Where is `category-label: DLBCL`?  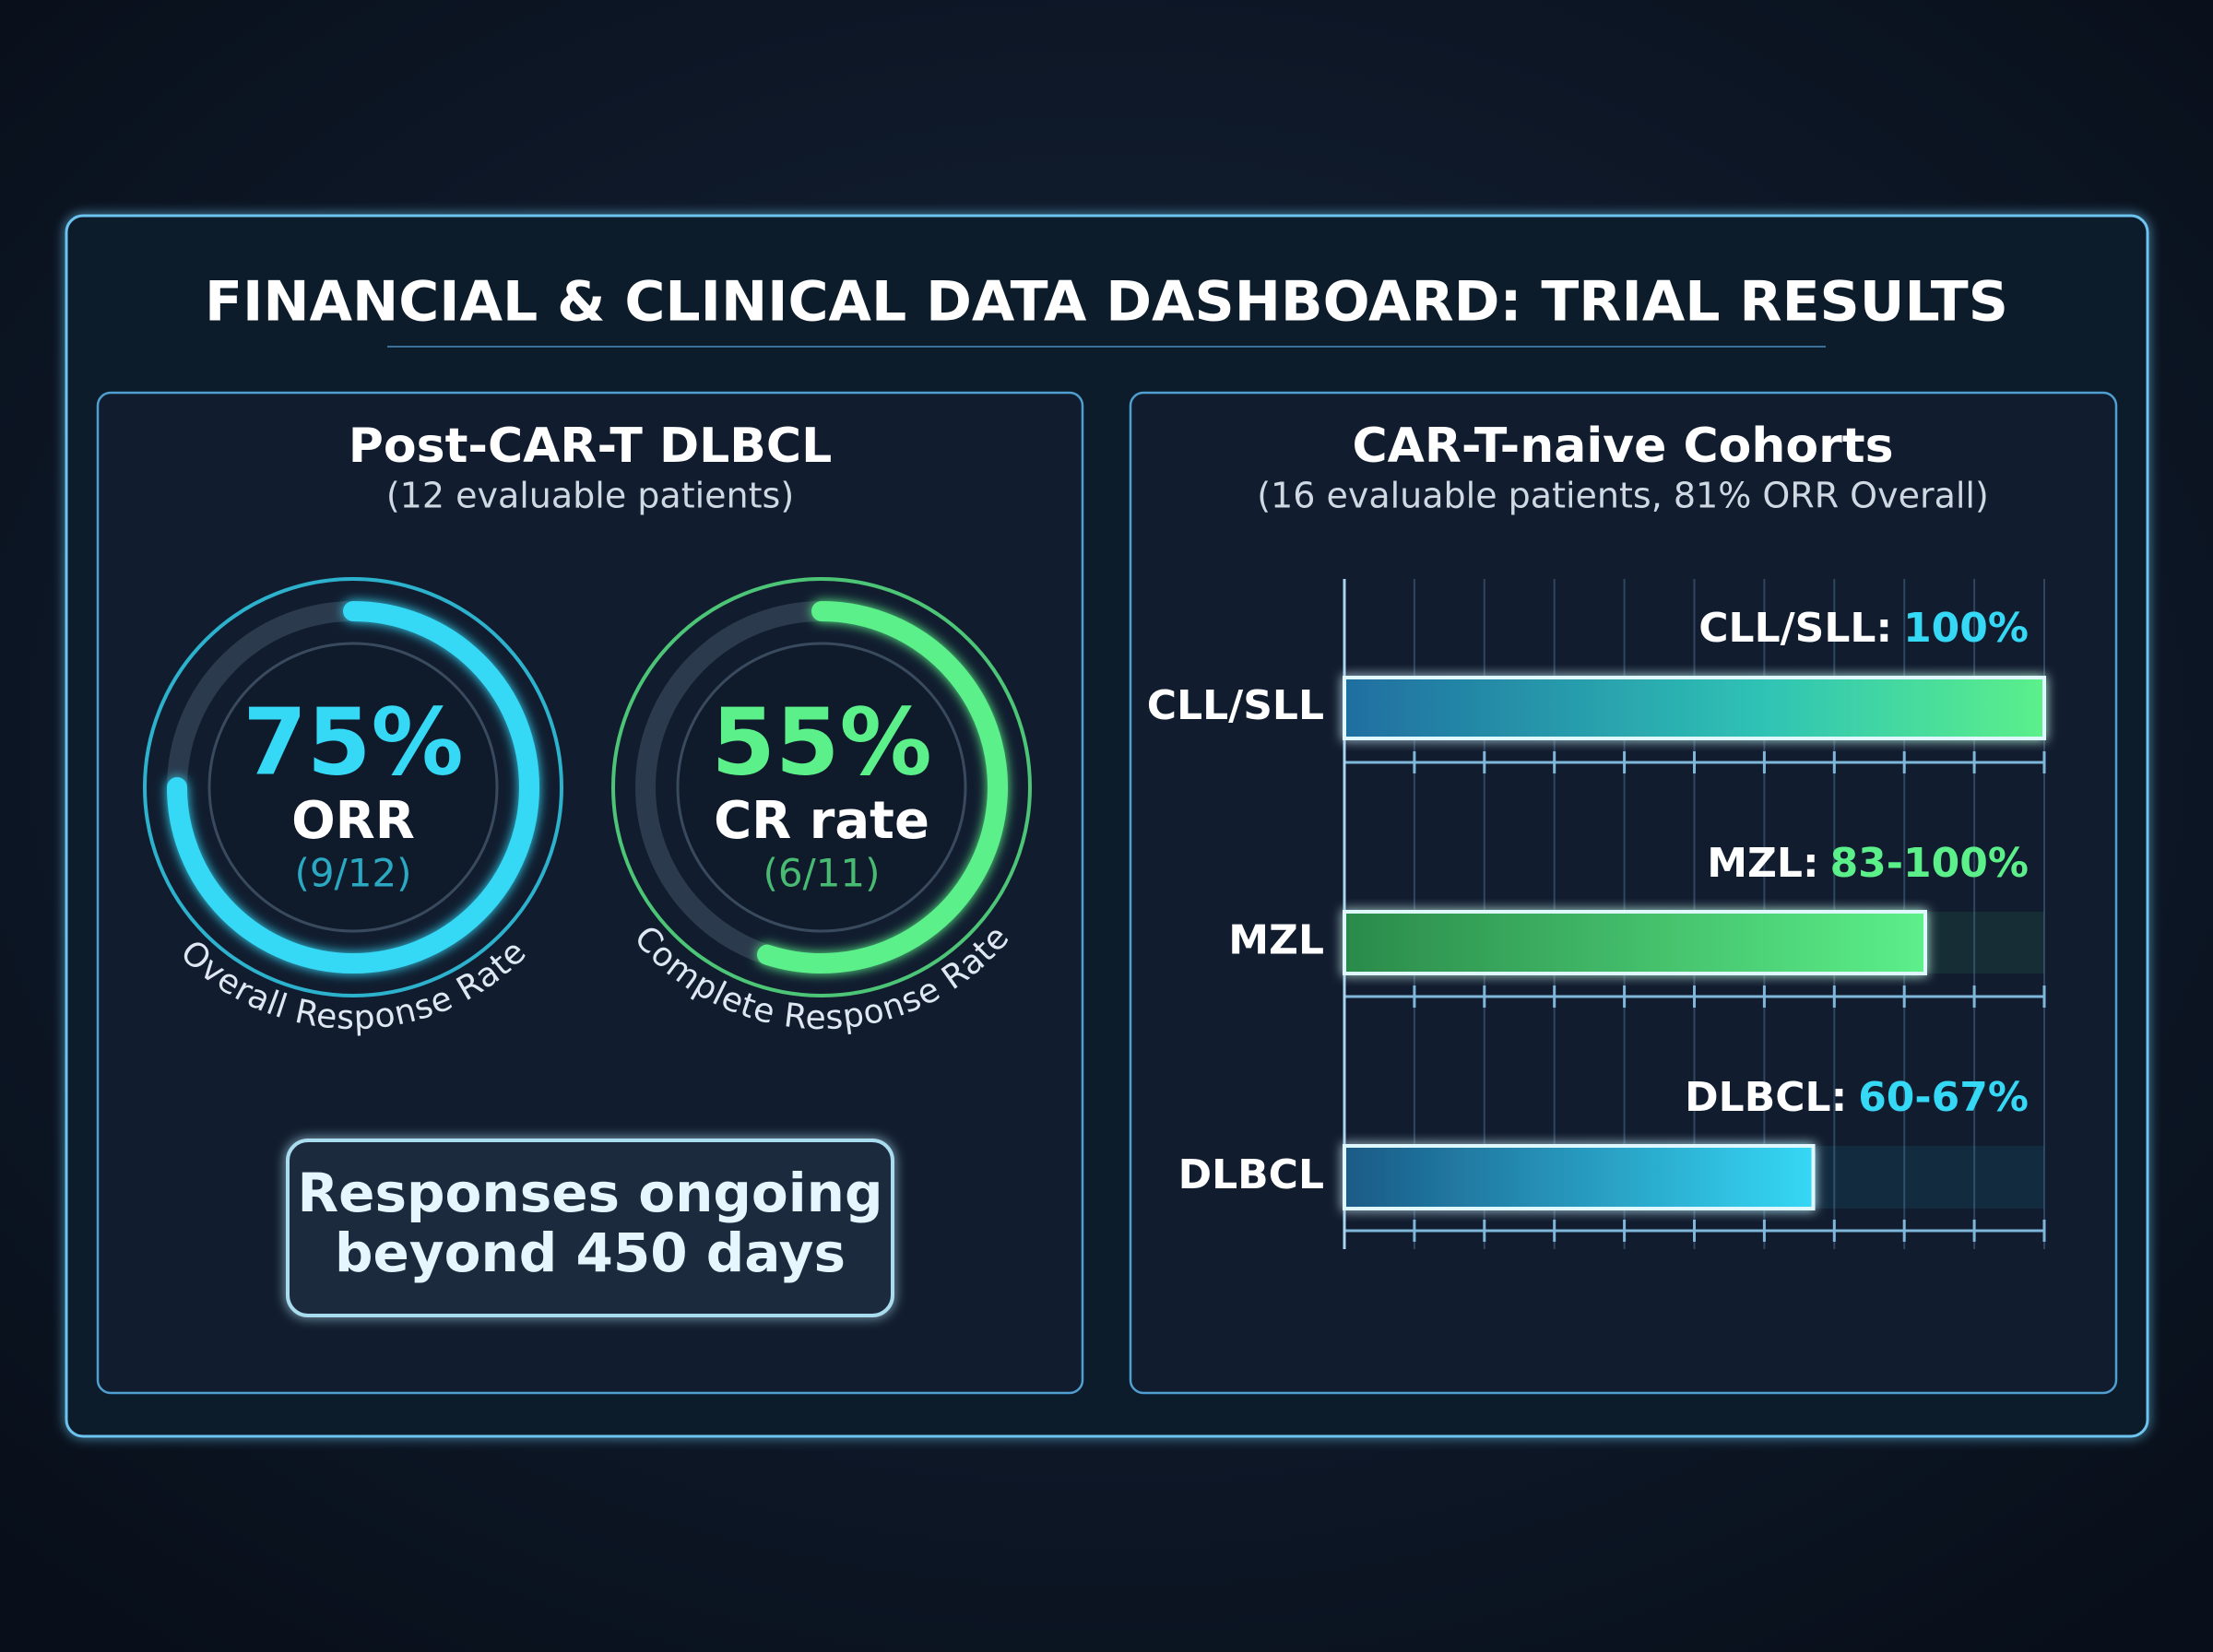 category-label: DLBCL is located at coordinates (1251, 1174).